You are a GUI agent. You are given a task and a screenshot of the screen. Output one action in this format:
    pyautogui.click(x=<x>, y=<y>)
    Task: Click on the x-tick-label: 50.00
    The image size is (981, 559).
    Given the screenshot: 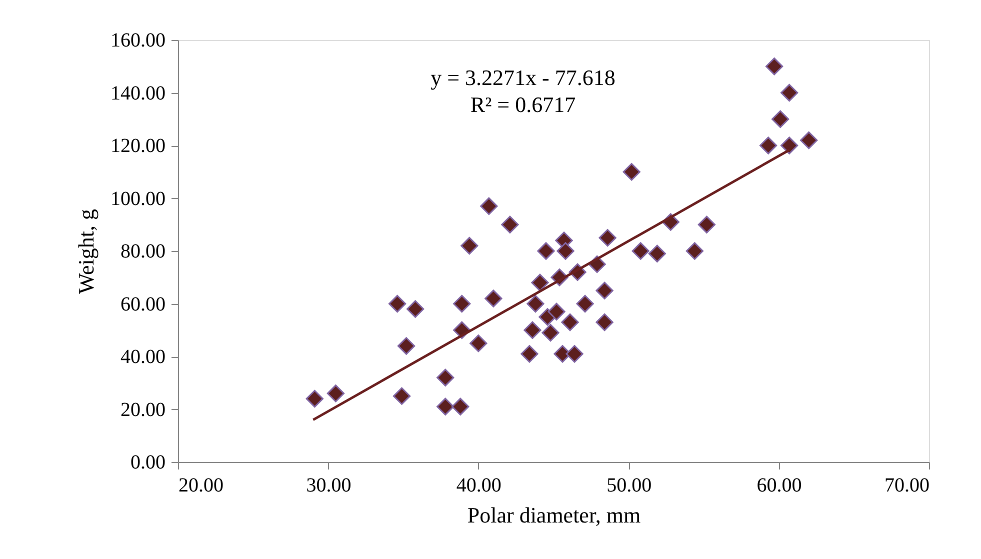 What is the action you would take?
    pyautogui.click(x=629, y=485)
    